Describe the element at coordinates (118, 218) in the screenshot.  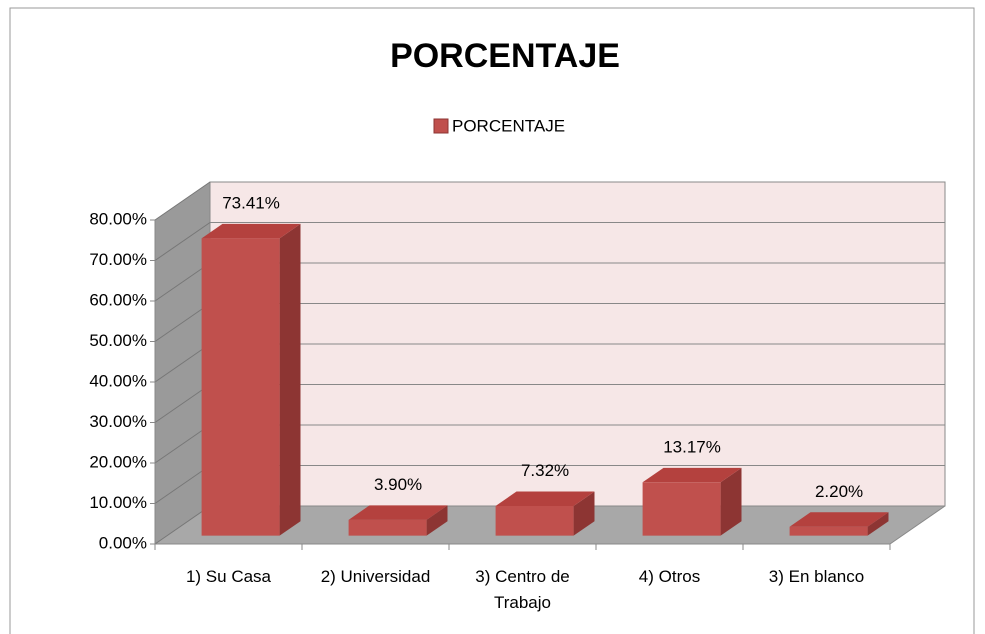
I see `y-tick-label: 80.00%` at that location.